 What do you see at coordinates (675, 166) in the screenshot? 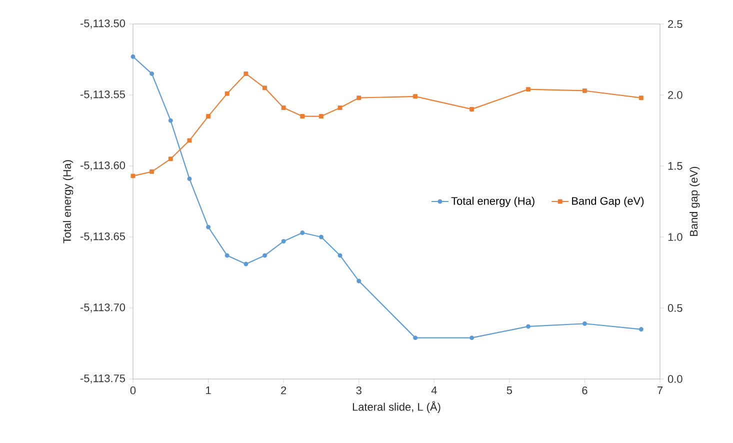
I see `y2-tick-label: 1.5` at bounding box center [675, 166].